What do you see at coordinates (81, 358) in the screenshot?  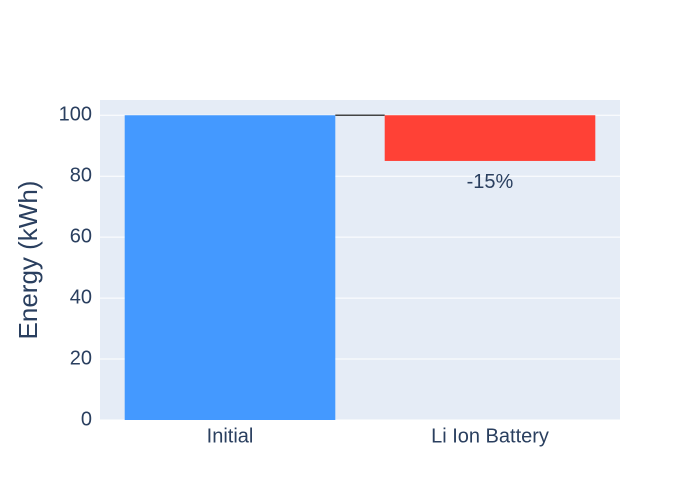 I see `y-tick-label: 20` at bounding box center [81, 358].